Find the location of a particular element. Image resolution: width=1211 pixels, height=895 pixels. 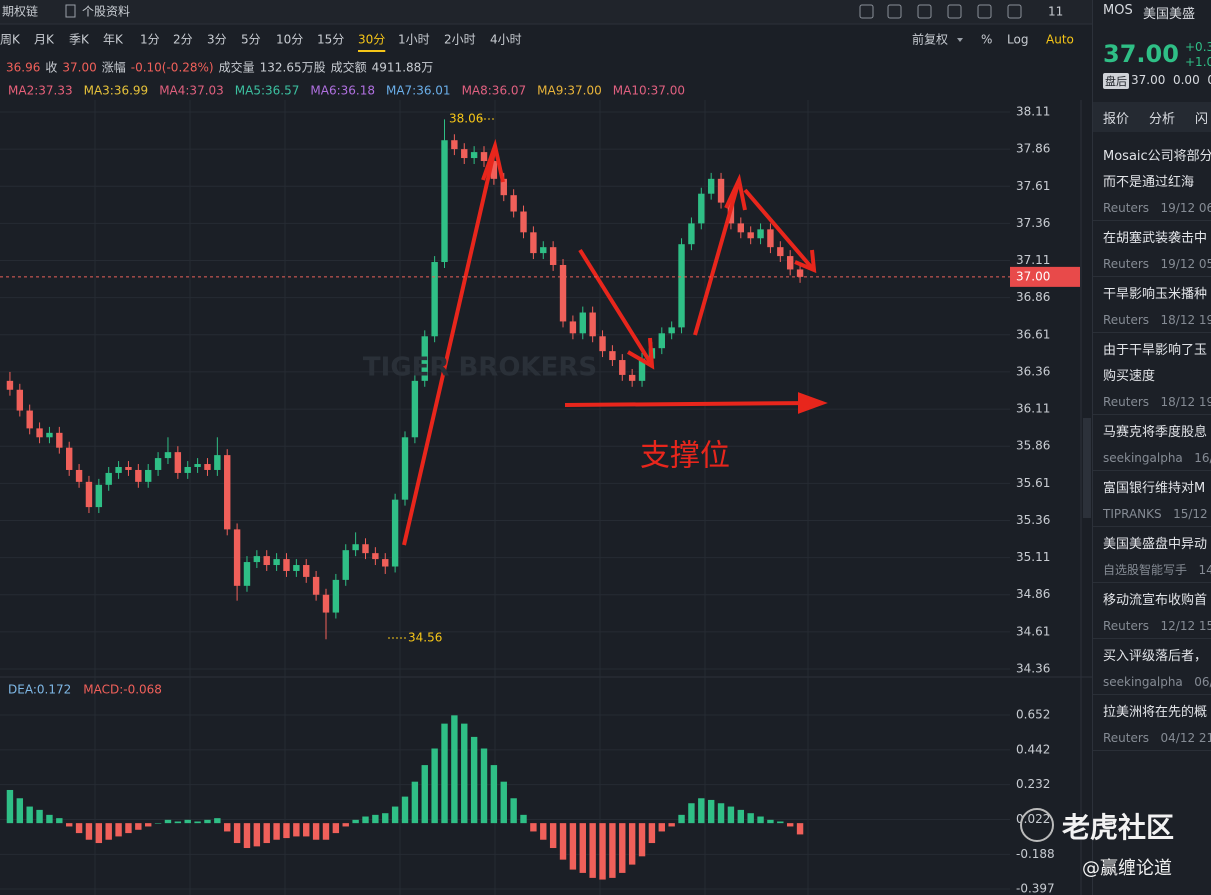

arrow is located at coordinates (690, 404).